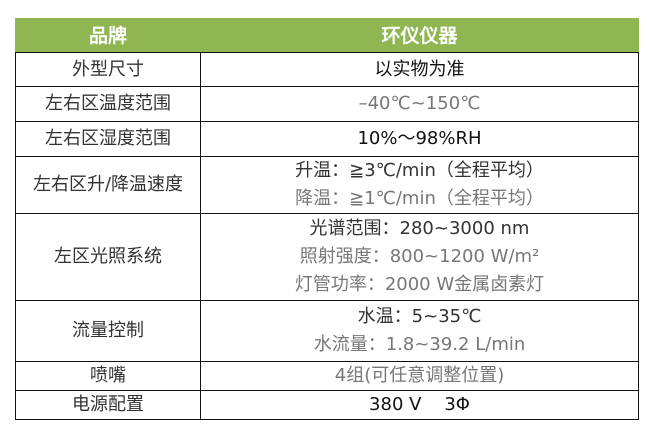 The image size is (648, 425). I want to click on row-label: 左右区温度范围, so click(108, 104).